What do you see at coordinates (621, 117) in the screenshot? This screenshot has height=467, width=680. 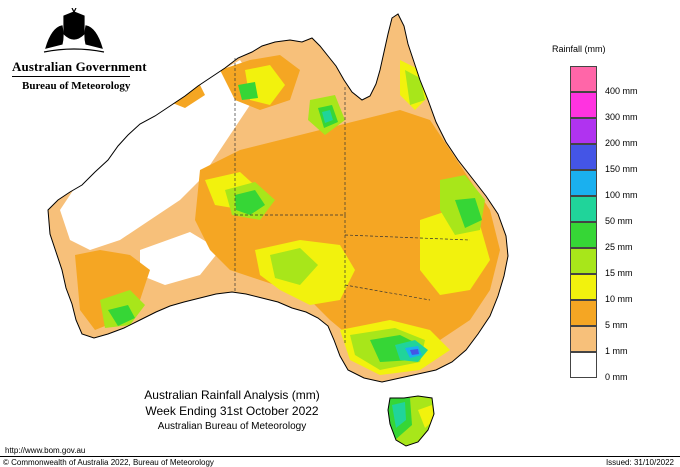 I see `legend-label: 300 mm` at bounding box center [621, 117].